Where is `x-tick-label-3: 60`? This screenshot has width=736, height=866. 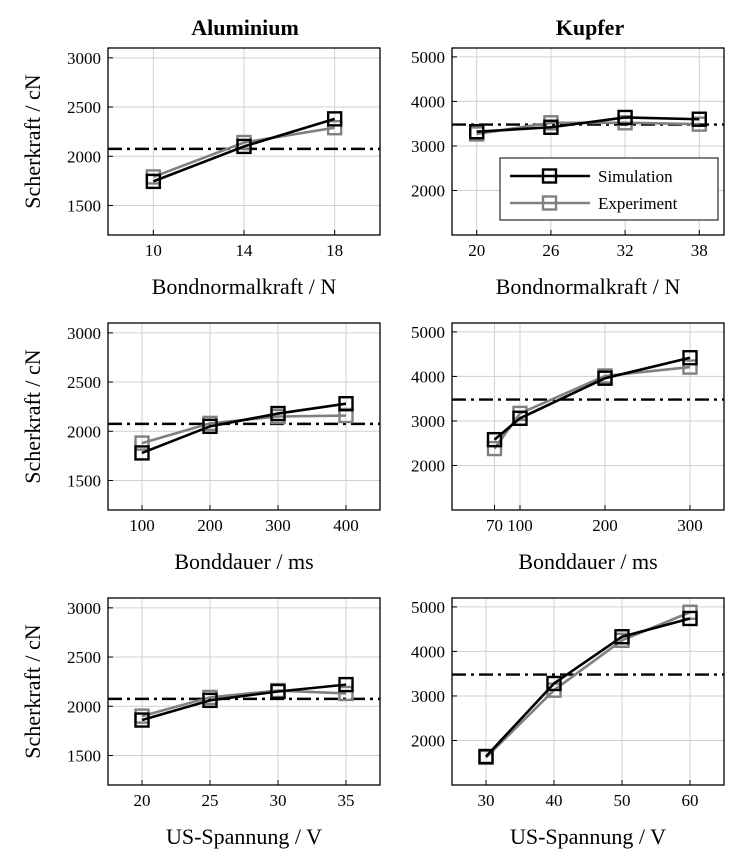
x-tick-label-3: 60 is located at coordinates (690, 800).